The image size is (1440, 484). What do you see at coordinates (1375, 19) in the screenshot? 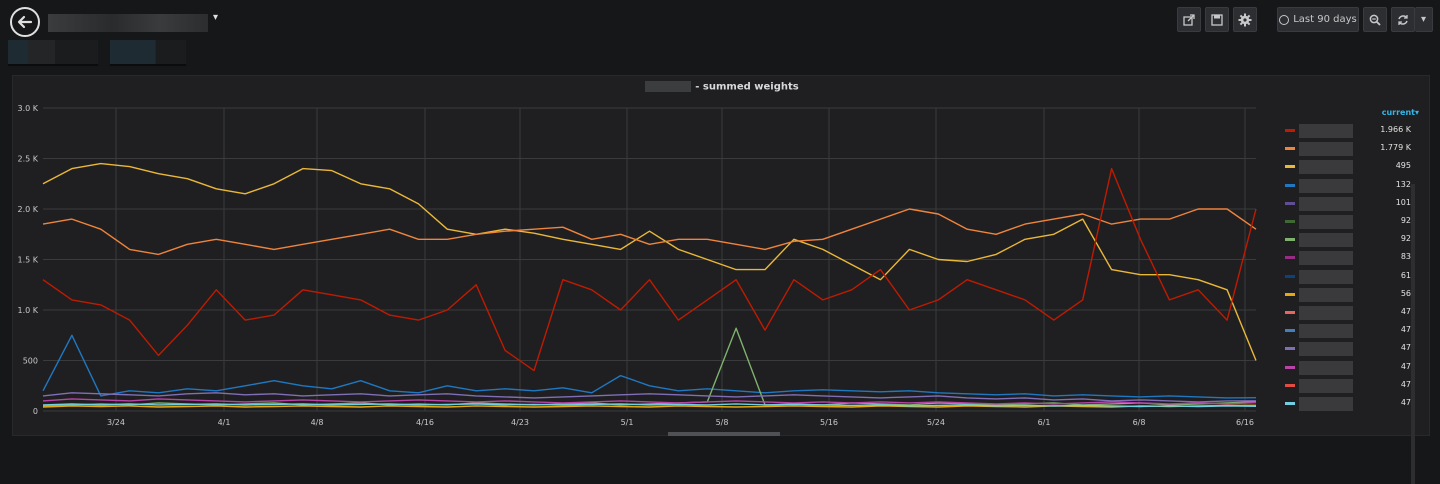
I see `zoom-out-button` at bounding box center [1375, 19].